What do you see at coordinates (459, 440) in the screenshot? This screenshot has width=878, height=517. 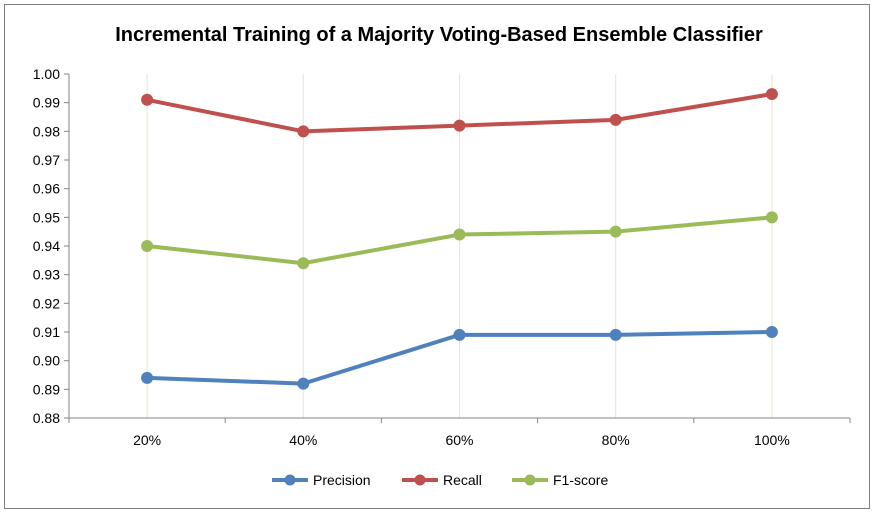 I see `x-tick-label: 60%` at bounding box center [459, 440].